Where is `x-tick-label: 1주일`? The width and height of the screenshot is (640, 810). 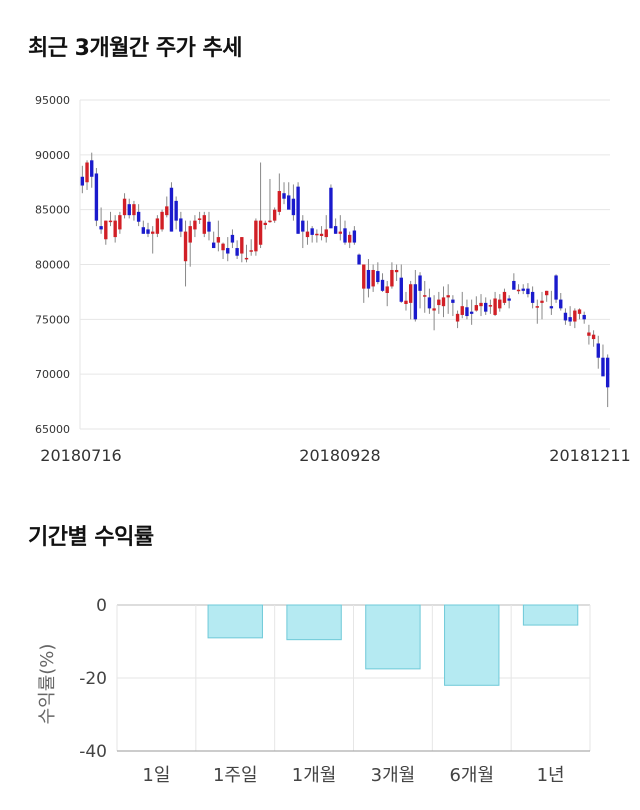
x-tick-label: 1주일 is located at coordinates (235, 775).